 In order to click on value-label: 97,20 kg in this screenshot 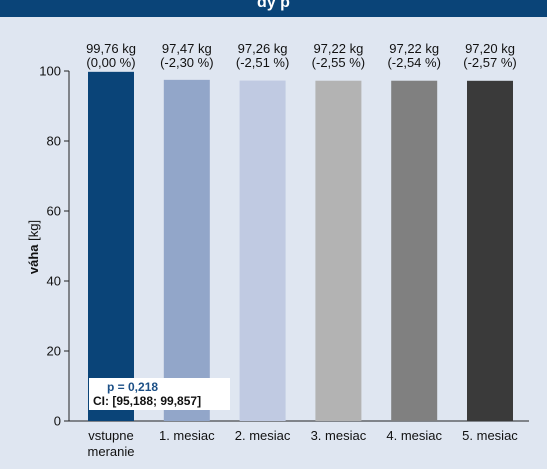, I will do `click(490, 48)`.